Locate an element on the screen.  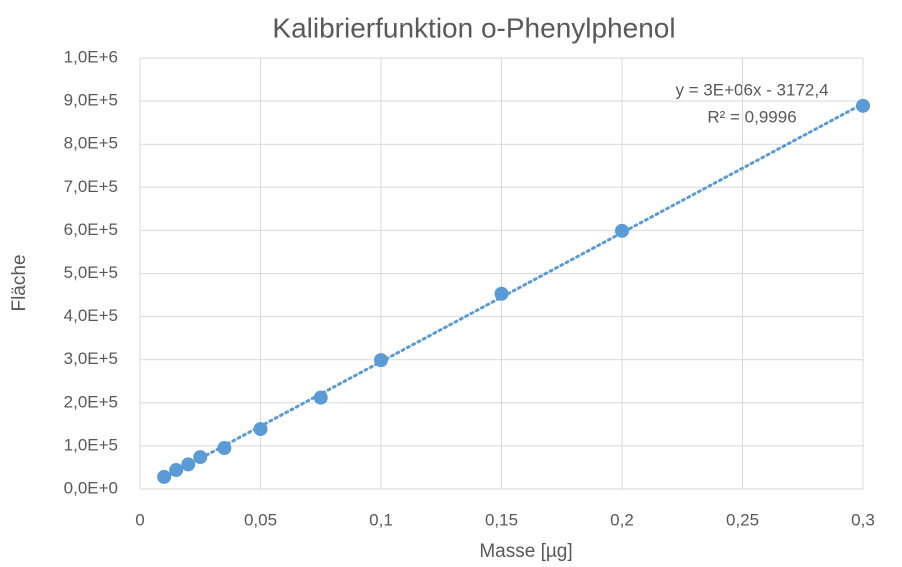
x-tick-label: 0,3 is located at coordinates (863, 519).